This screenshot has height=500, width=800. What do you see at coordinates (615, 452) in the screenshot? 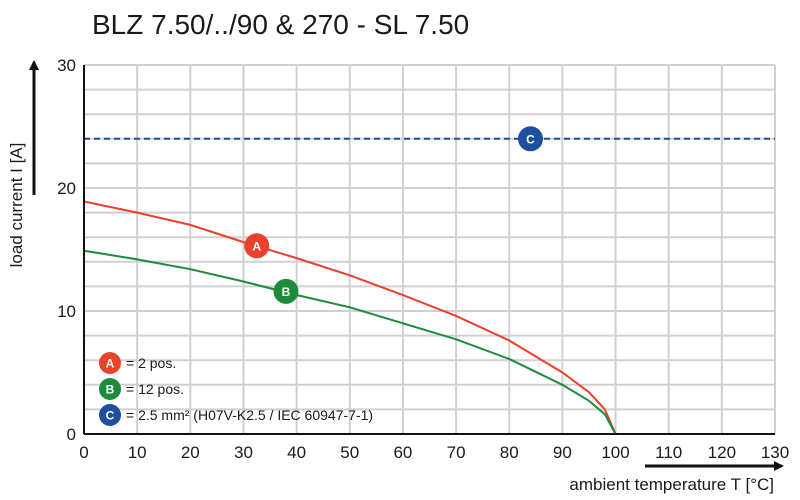
I see `x-tick-label: 100` at bounding box center [615, 452].